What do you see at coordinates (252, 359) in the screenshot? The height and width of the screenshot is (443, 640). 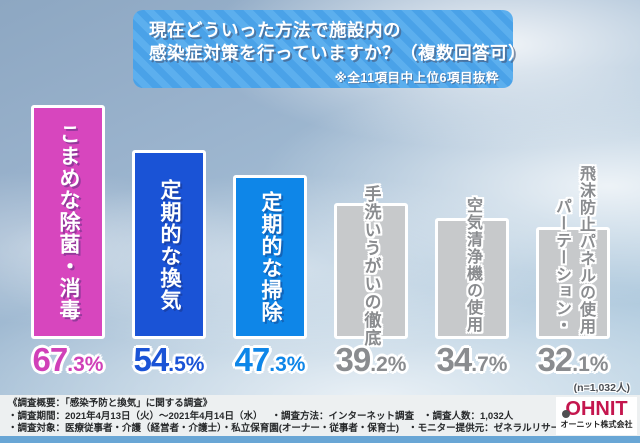 I see `bar-value-int: 47` at bounding box center [252, 359].